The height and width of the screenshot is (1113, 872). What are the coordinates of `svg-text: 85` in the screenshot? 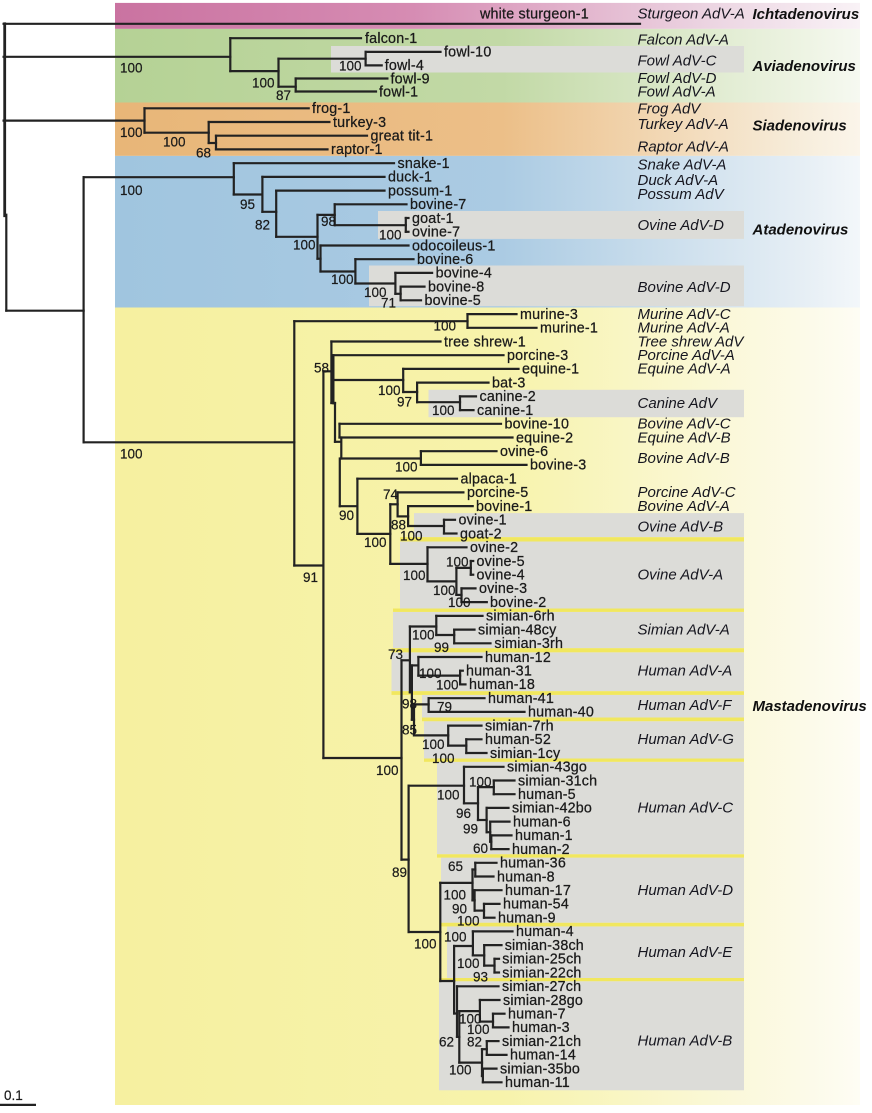 It's located at (409, 730).